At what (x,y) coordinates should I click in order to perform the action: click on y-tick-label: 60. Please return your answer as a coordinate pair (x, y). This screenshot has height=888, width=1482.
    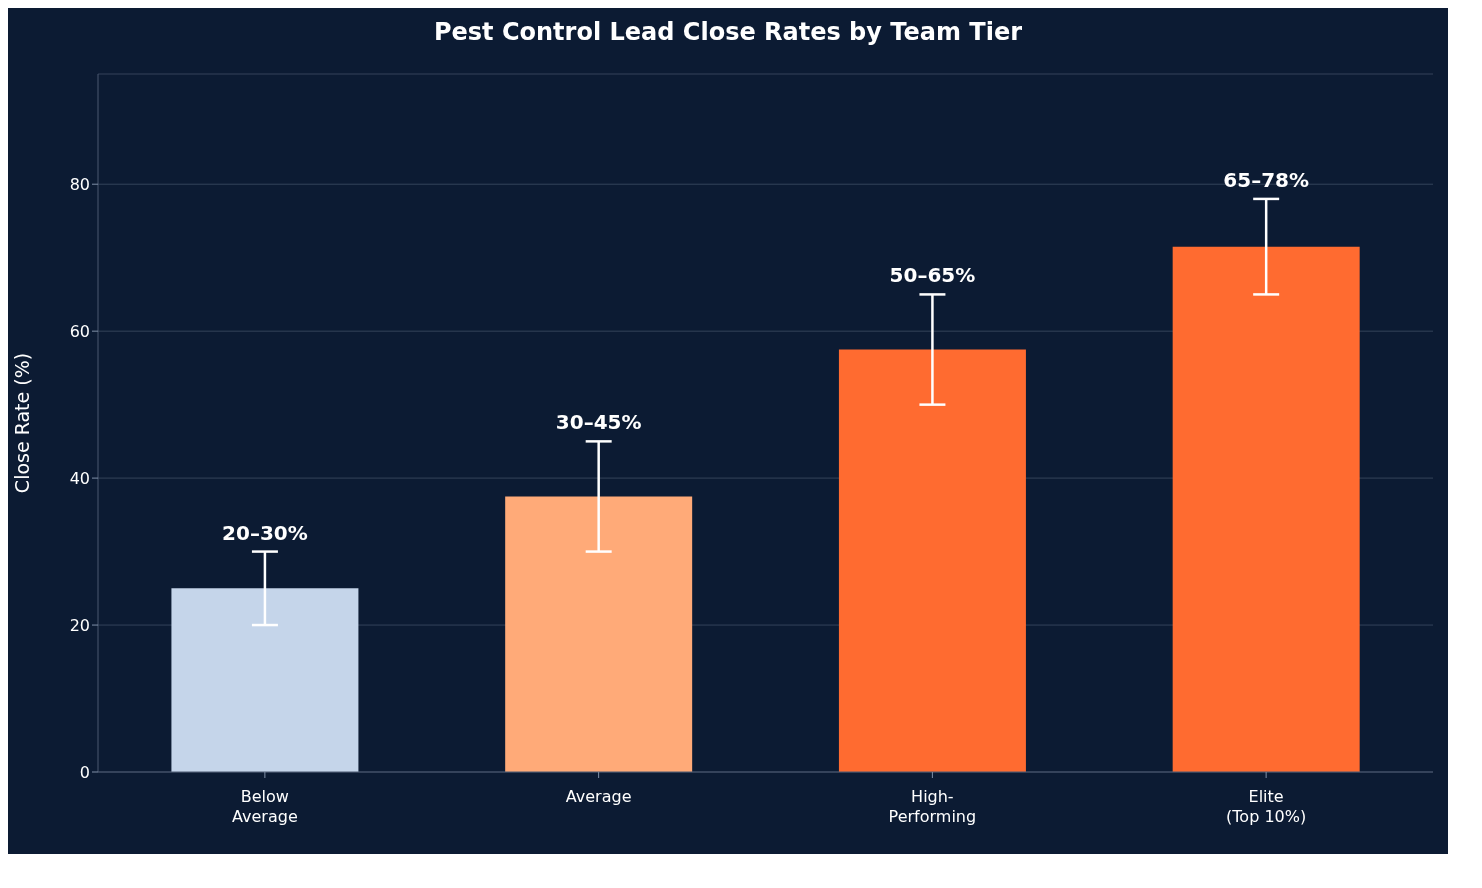
    Looking at the image, I should click on (79, 331).